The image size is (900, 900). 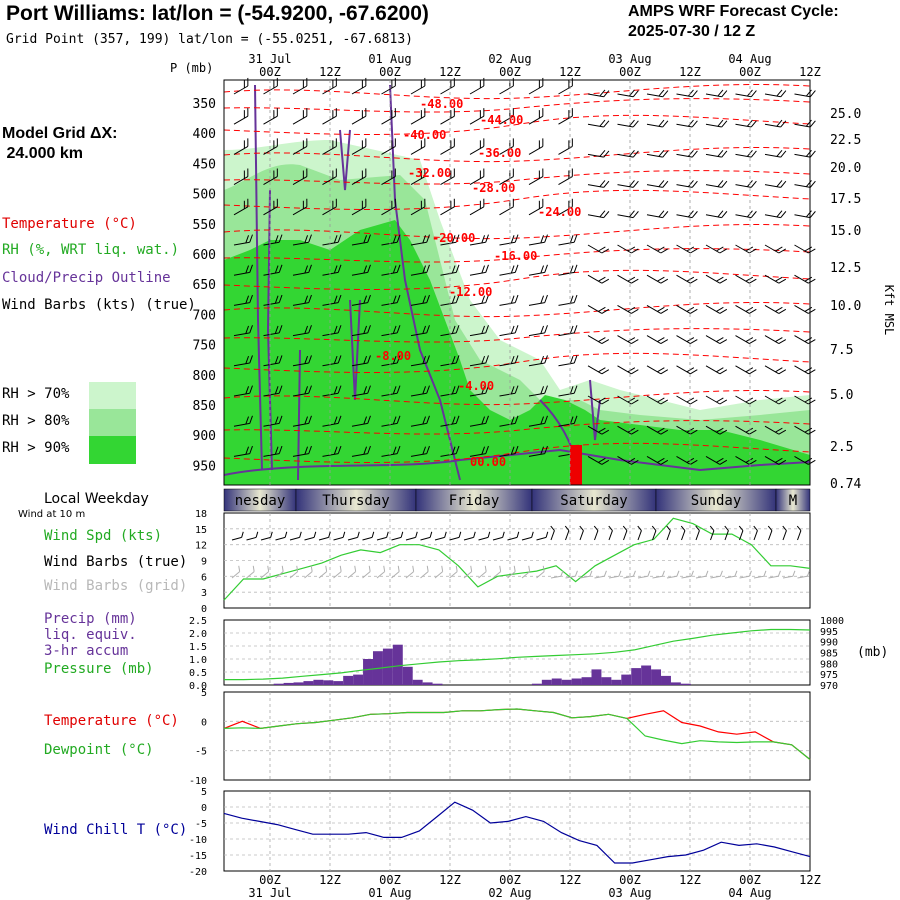 I want to click on top-tick-1: 12Z, so click(x=330, y=72).